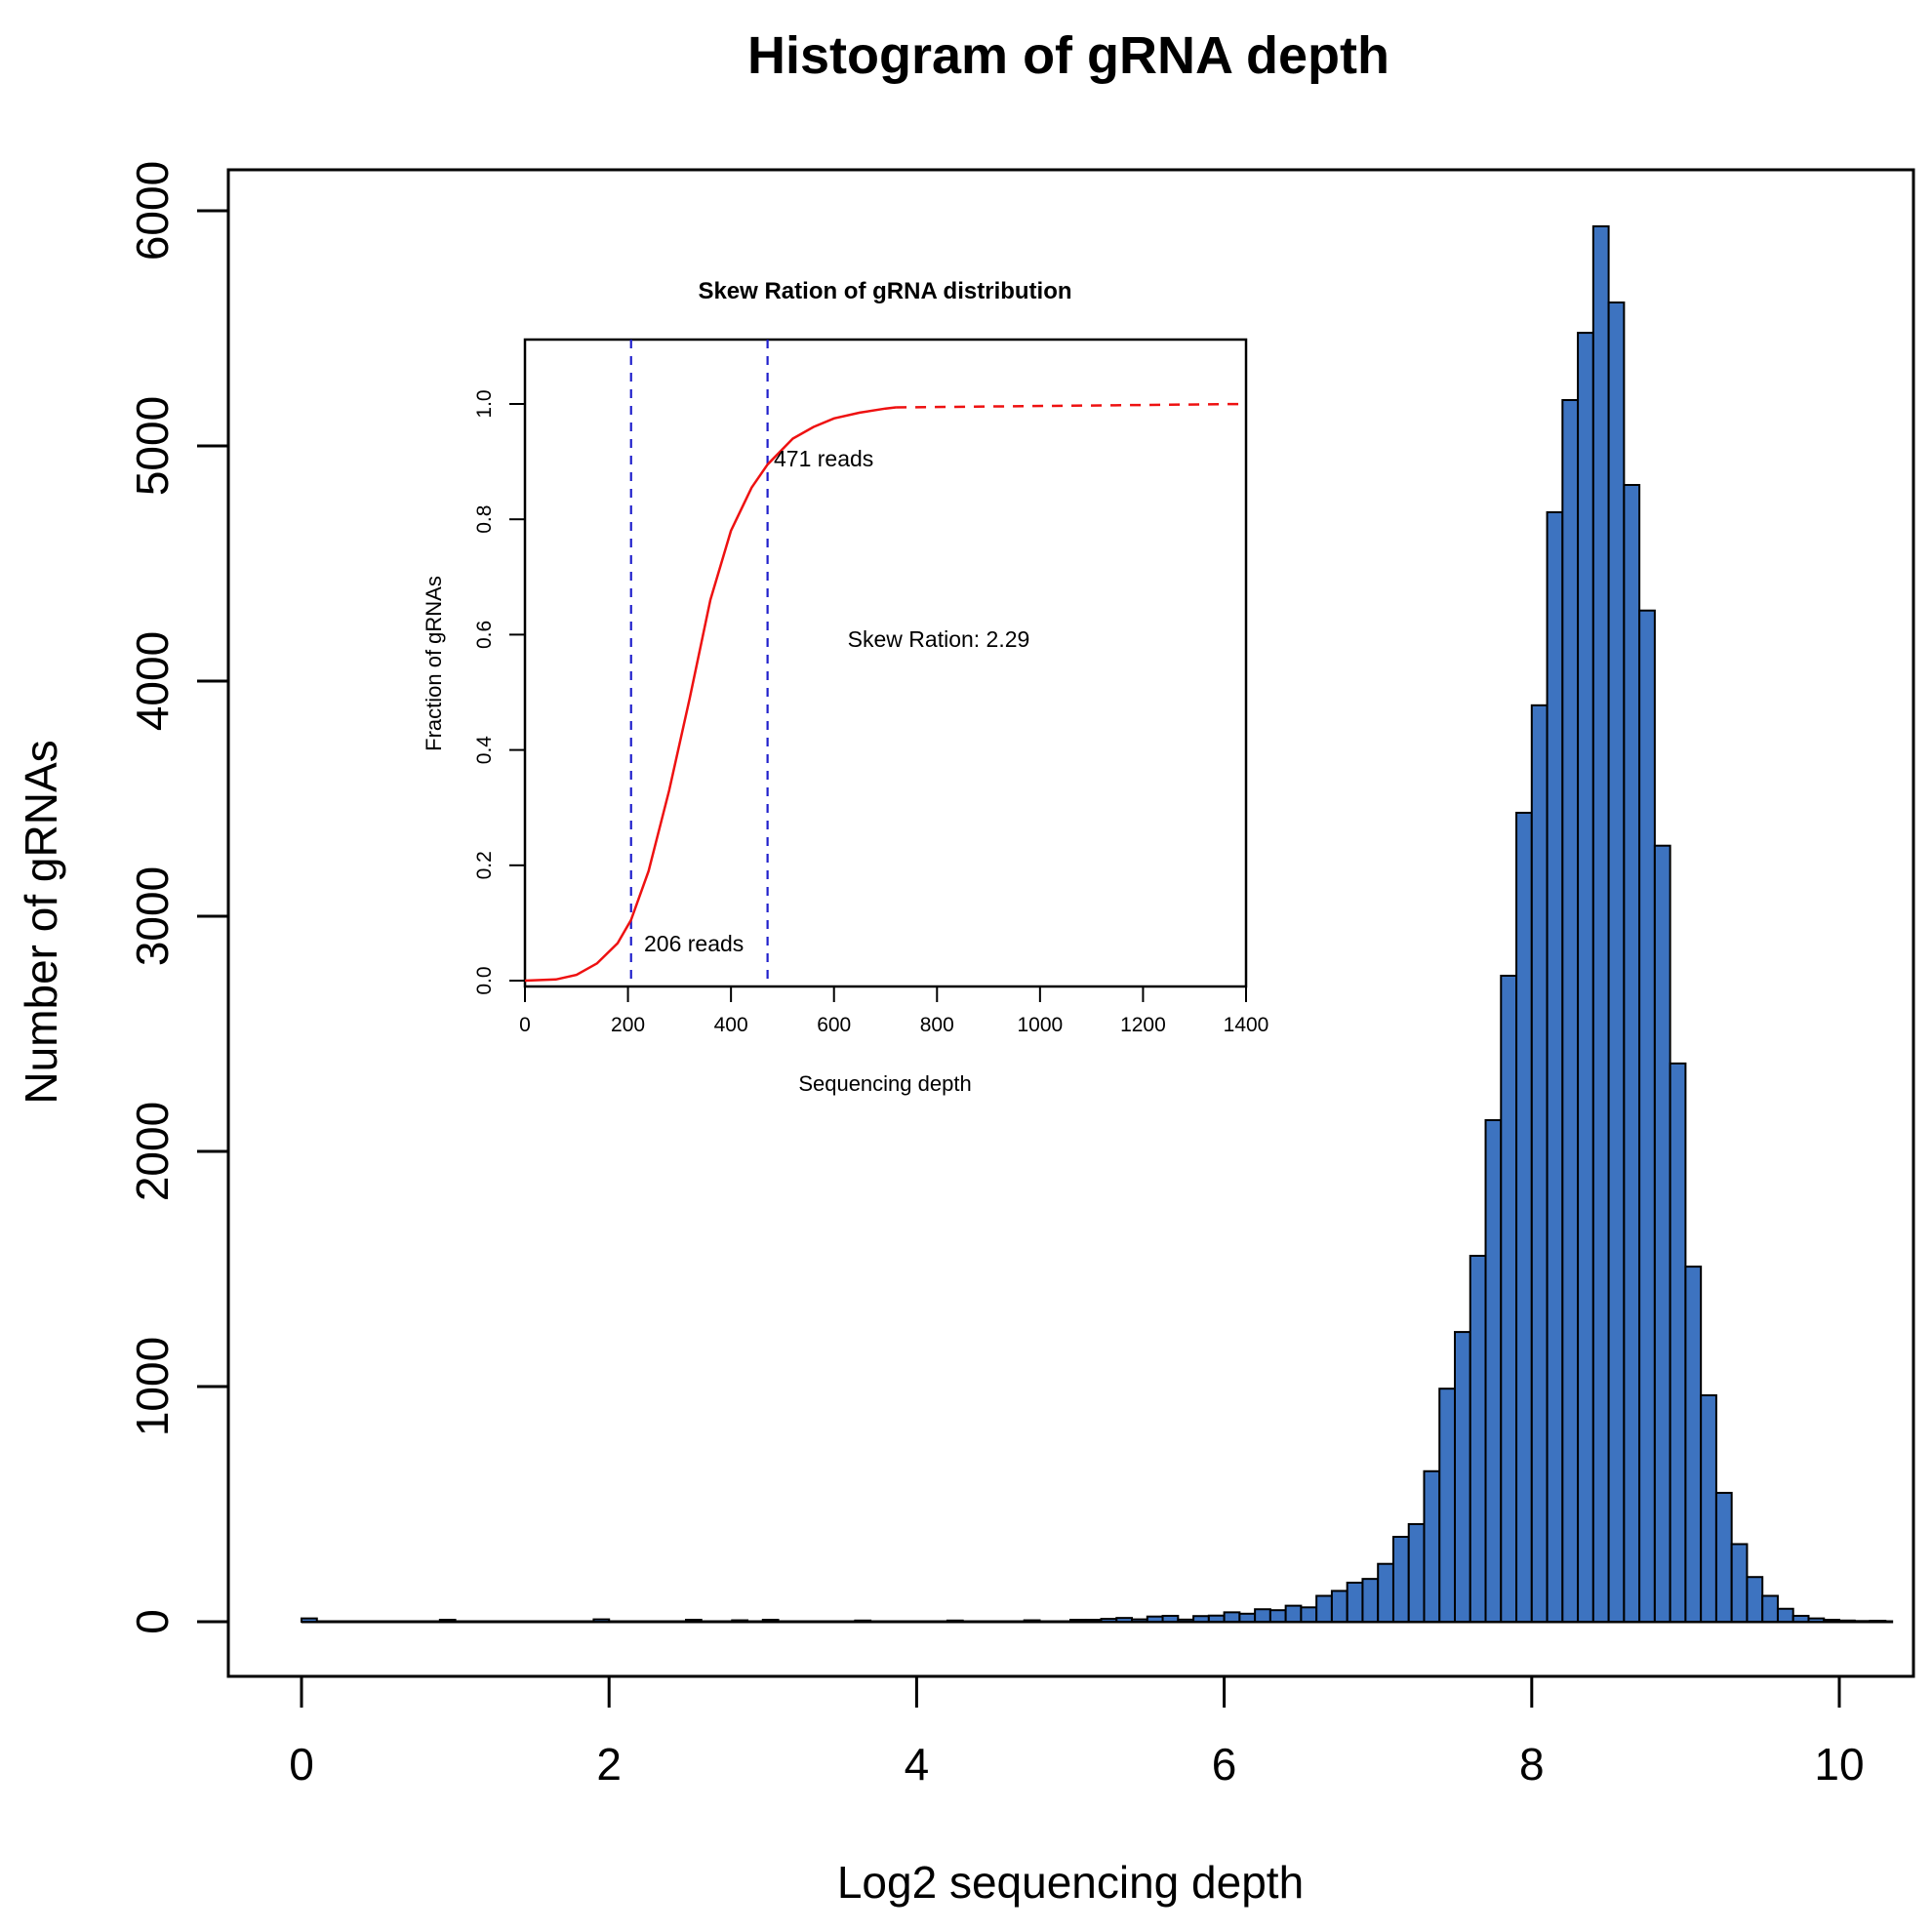 The width and height of the screenshot is (1932, 1932). I want to click on inset-curve-and-lines, so click(885, 663).